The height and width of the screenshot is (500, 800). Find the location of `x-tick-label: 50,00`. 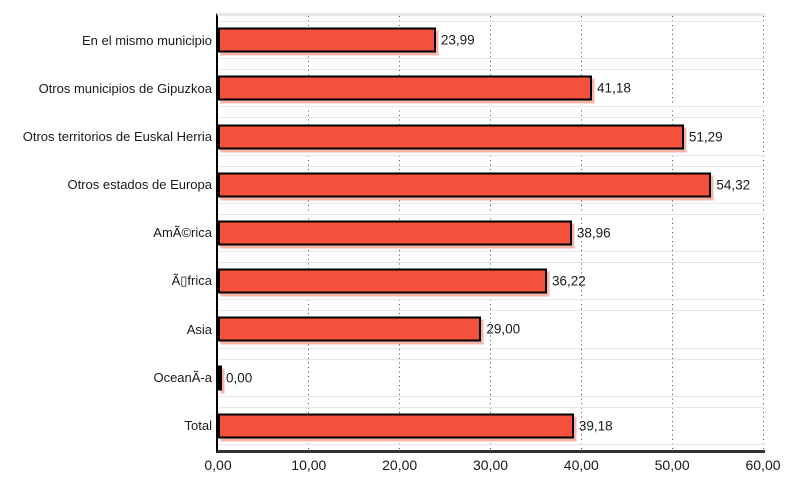

x-tick-label: 50,00 is located at coordinates (672, 465).